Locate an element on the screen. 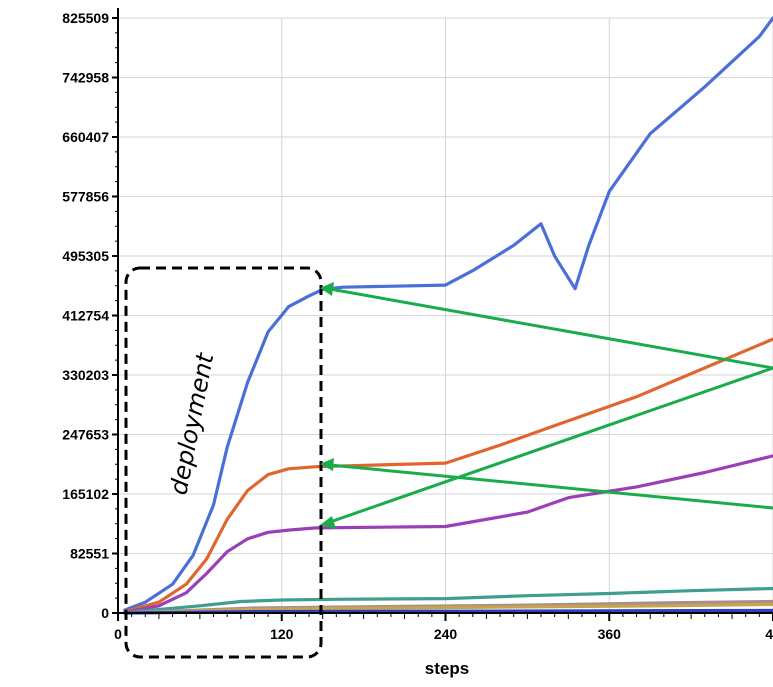 The height and width of the screenshot is (687, 773). x-tick-labels: 0 120 240 360 48 is located at coordinates (443, 634).